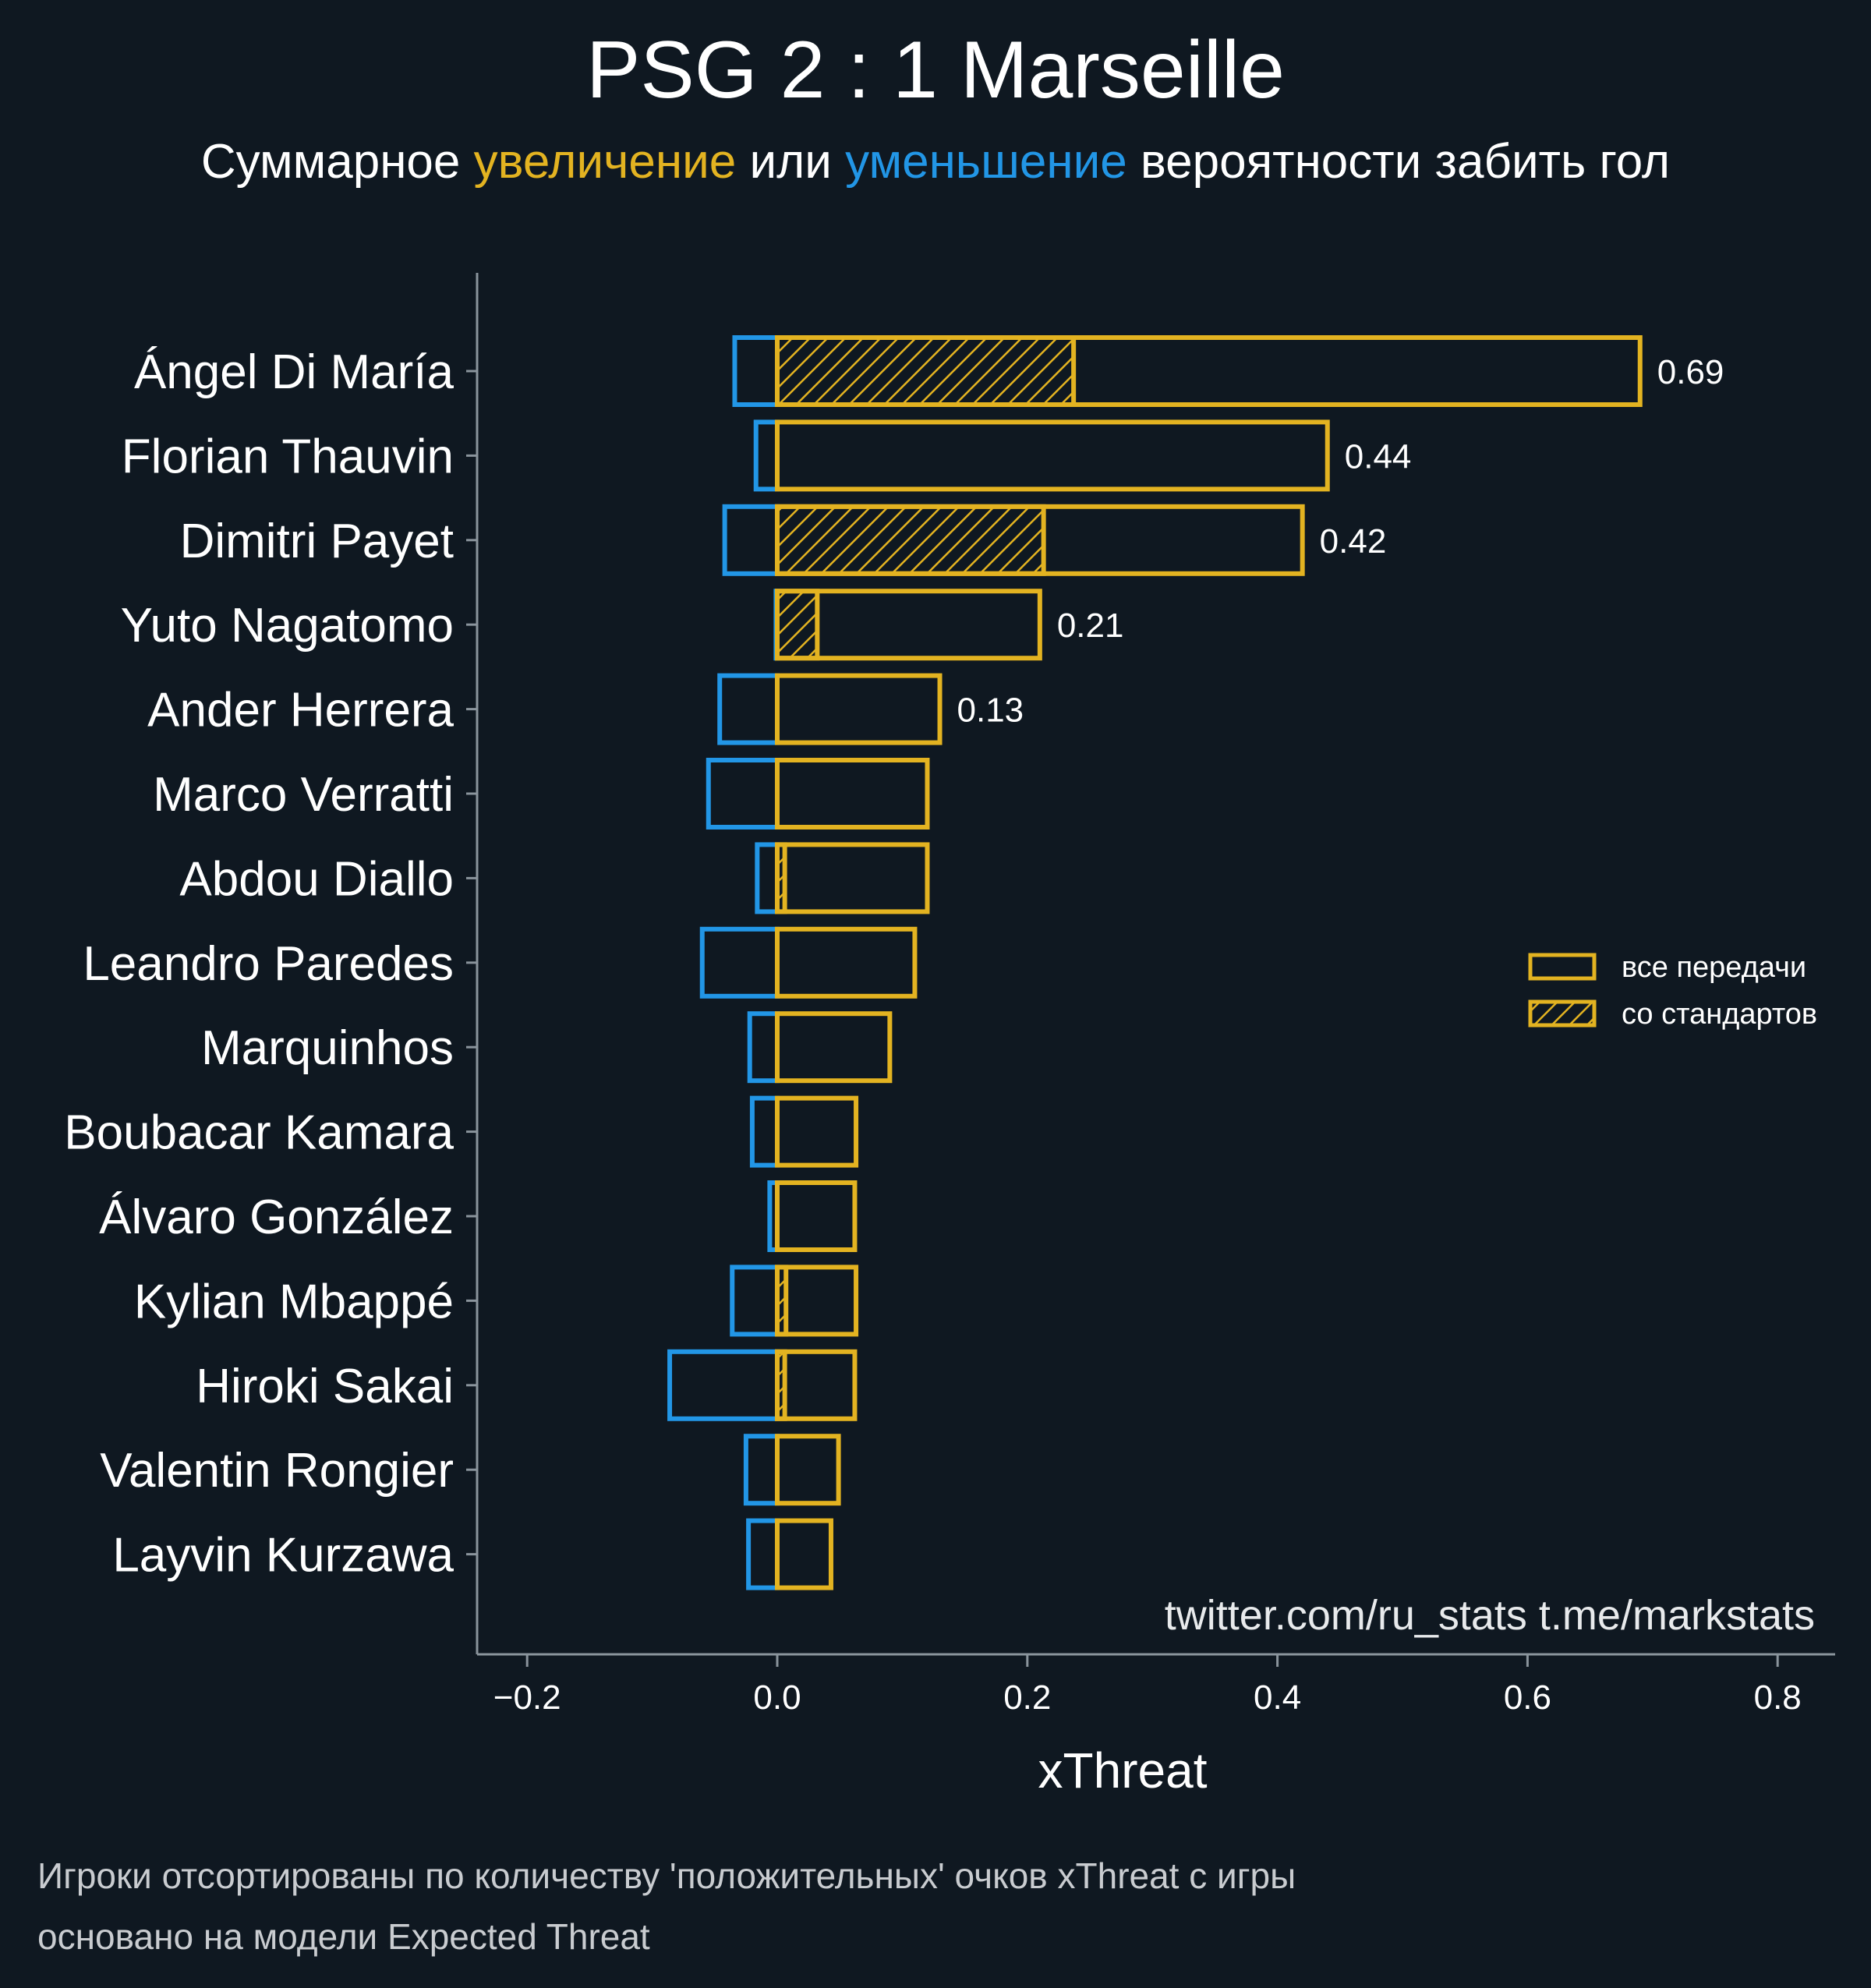 The image size is (1871, 1988). Describe the element at coordinates (935, 70) in the screenshot. I see `chart-title: PSG 2 : 1 Marseille` at that location.